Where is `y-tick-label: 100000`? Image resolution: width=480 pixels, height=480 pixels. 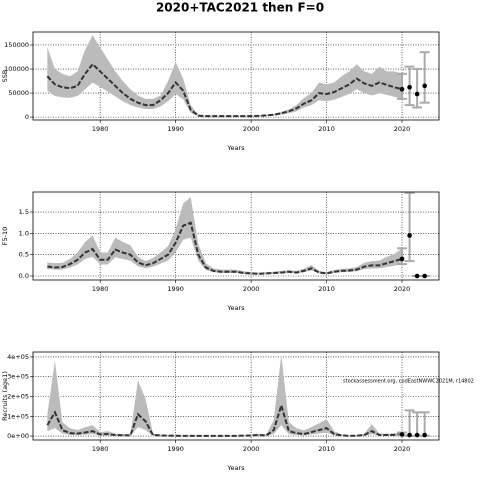
y-tick-label: 100000 is located at coordinates (16, 69).